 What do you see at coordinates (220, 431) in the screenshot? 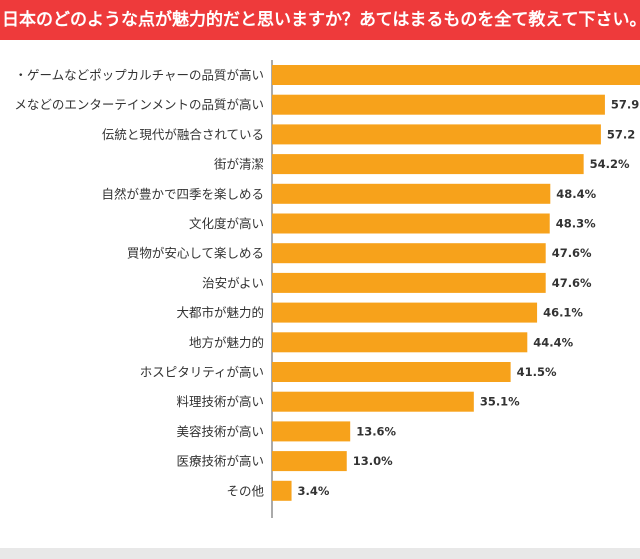
I see `category-label-12: 美容技術が高い` at bounding box center [220, 431].